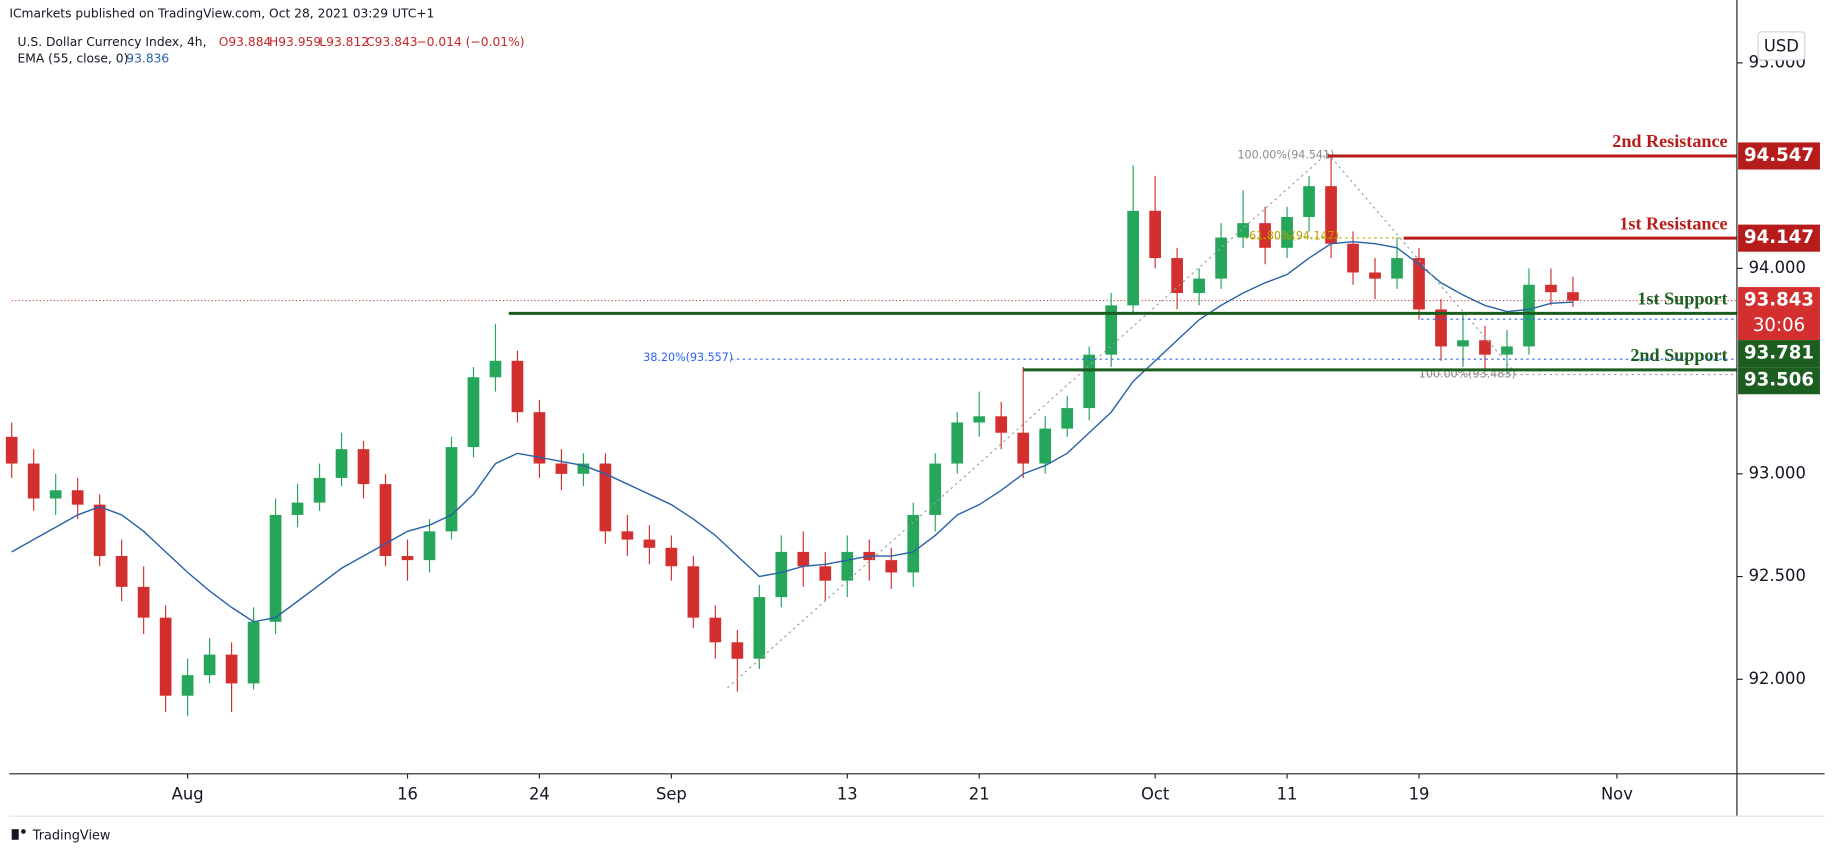  What do you see at coordinates (407, 793) in the screenshot?
I see `x-tick-label: 16` at bounding box center [407, 793].